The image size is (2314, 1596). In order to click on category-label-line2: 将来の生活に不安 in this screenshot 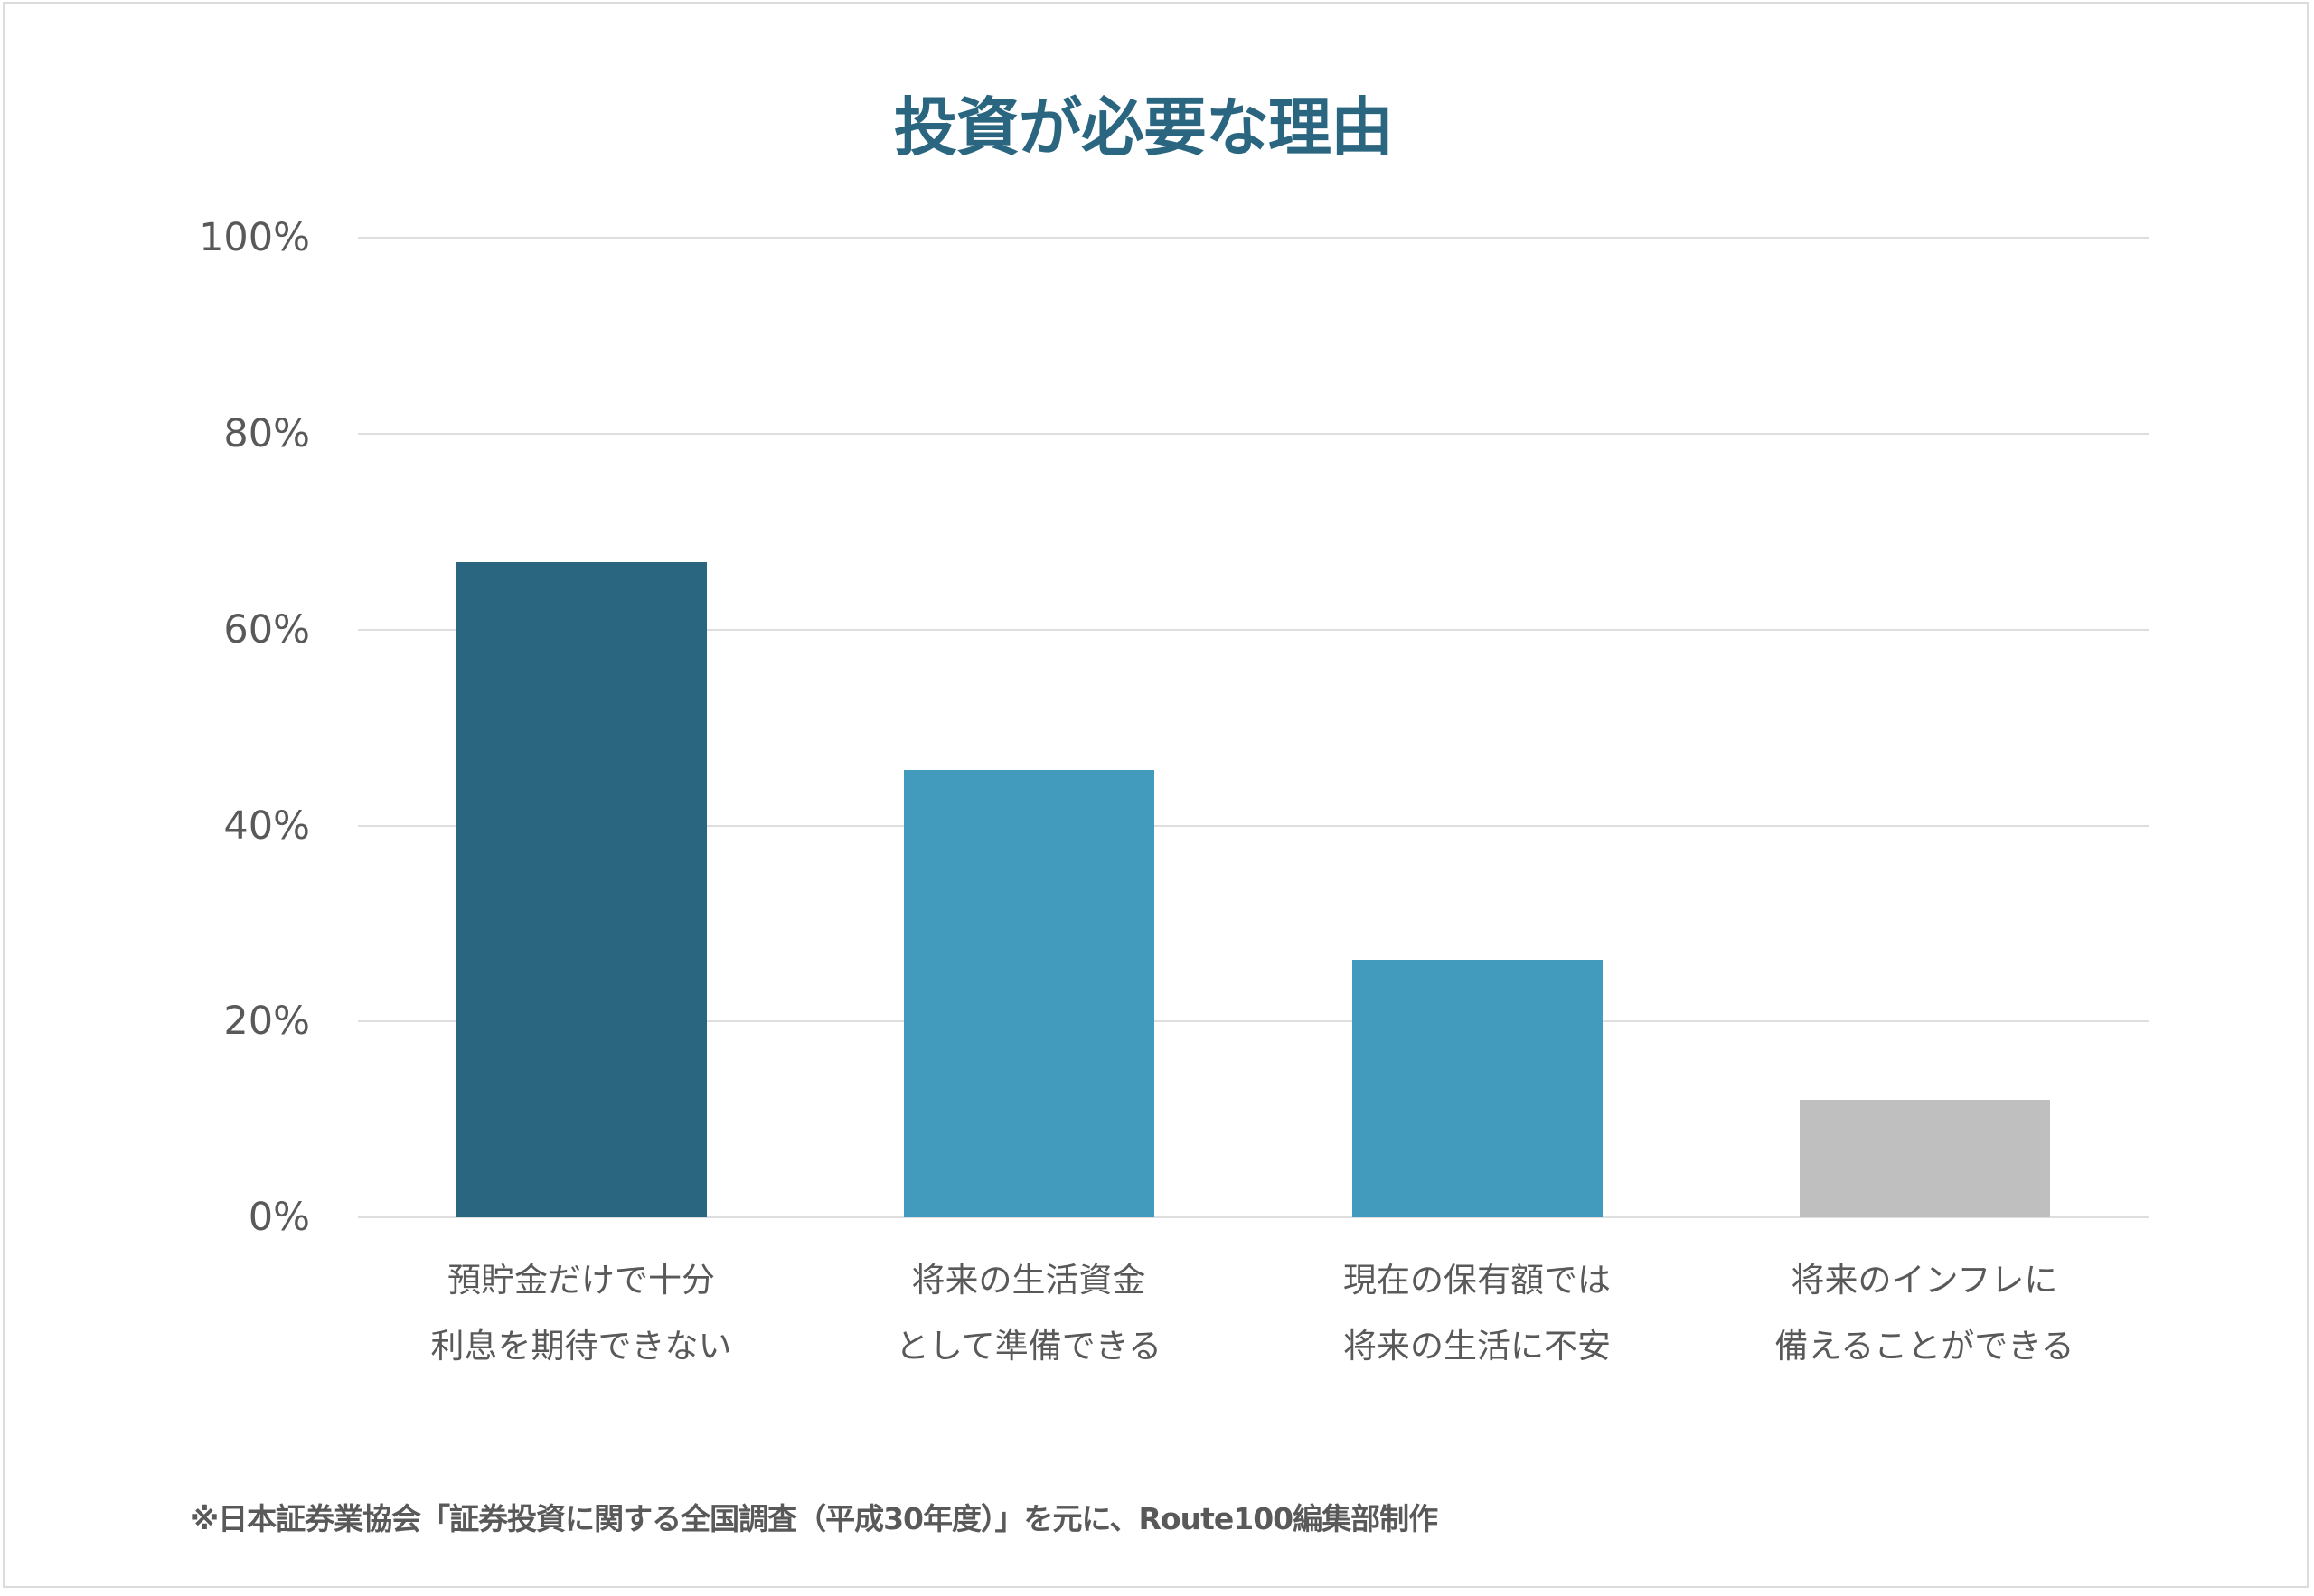, I will do `click(1477, 1346)`.